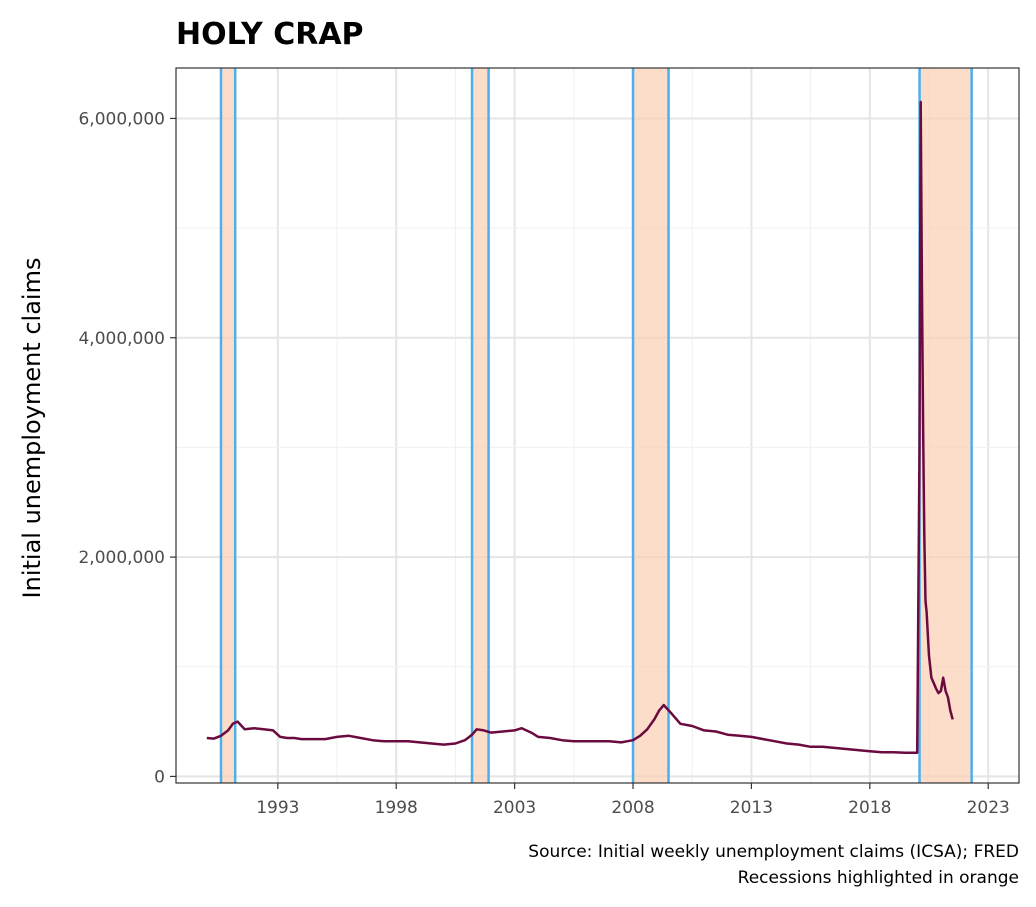 This screenshot has height=907, width=1036. What do you see at coordinates (277, 808) in the screenshot?
I see `x-tick-label: 1993` at bounding box center [277, 808].